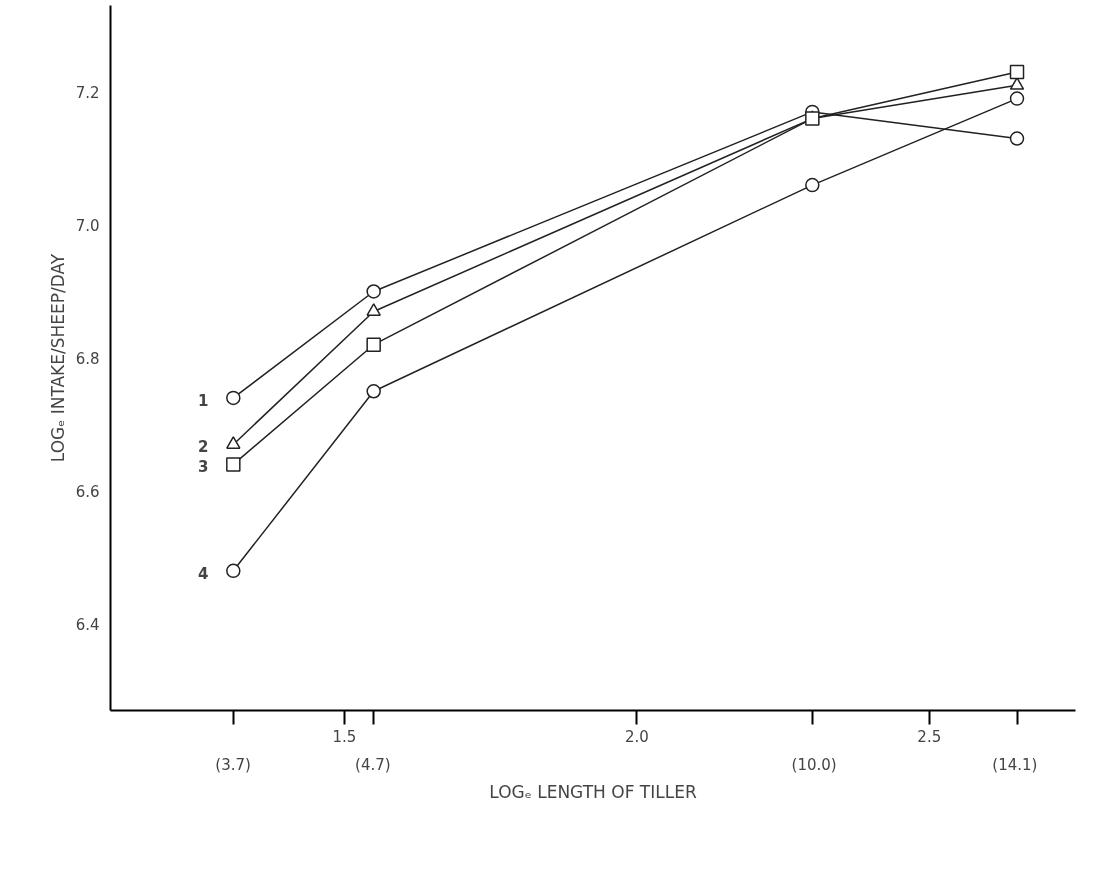  I want to click on x-axis-title: LOGₑ LENGTH OF TILLER, so click(593, 791).